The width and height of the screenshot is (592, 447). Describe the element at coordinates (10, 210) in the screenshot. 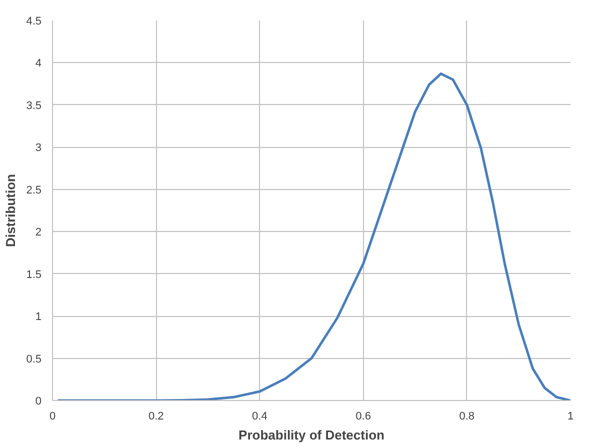

I see `y-axis-title: Distribution` at that location.